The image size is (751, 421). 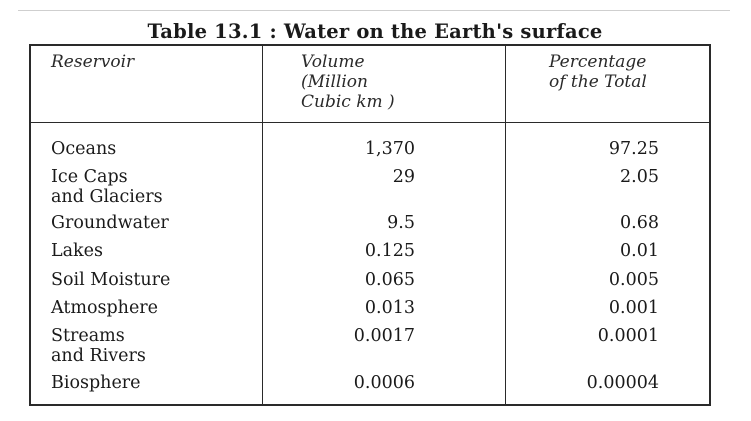 I want to click on row-atmosphere-reservoir: Atmosphere, so click(x=105, y=308).